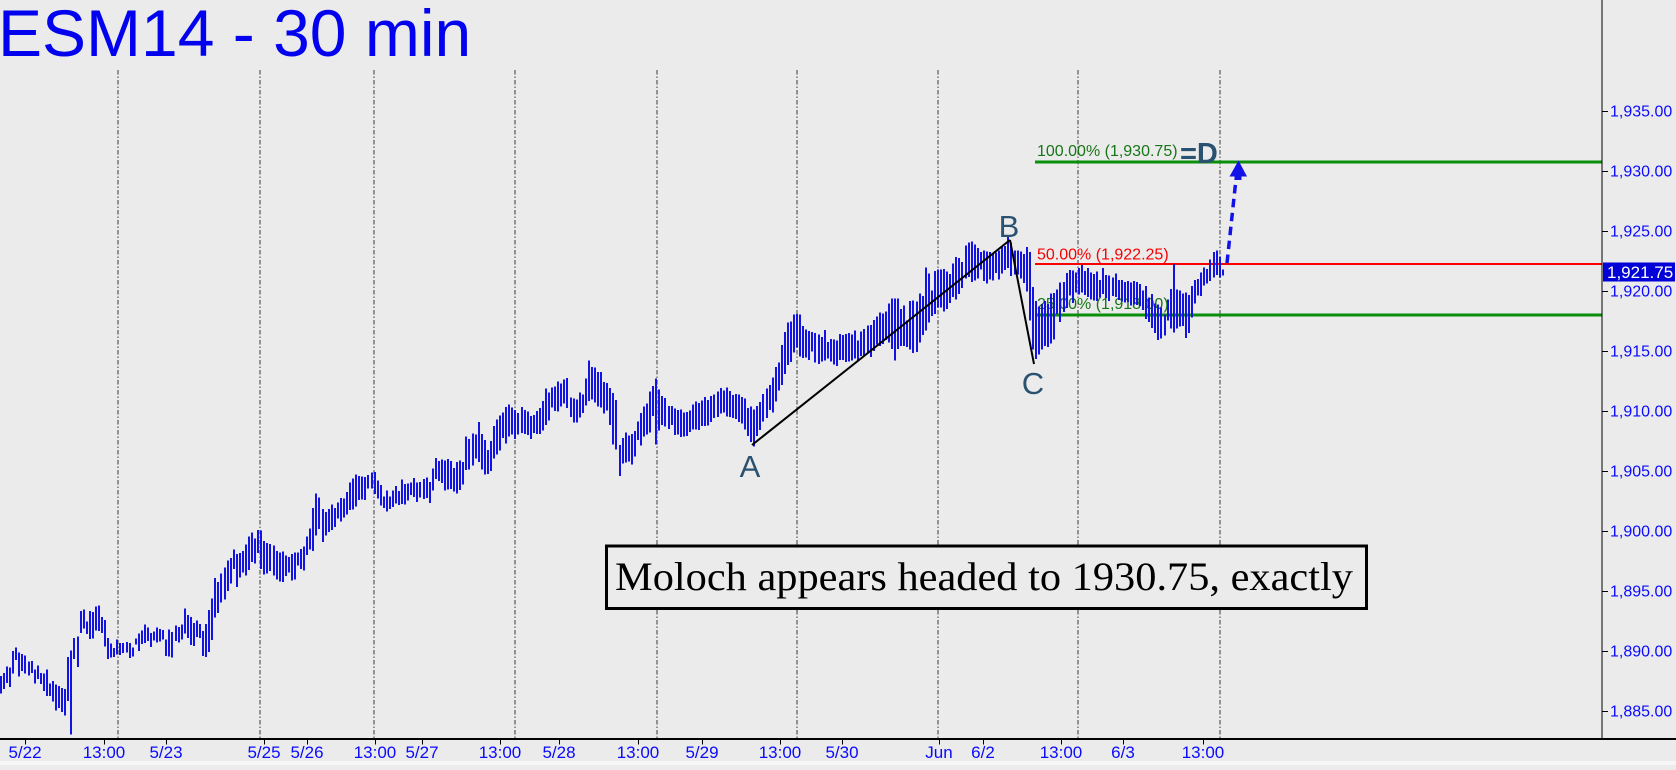 The height and width of the screenshot is (770, 1676). I want to click on svg-text: 1,925.00, so click(1641, 232).